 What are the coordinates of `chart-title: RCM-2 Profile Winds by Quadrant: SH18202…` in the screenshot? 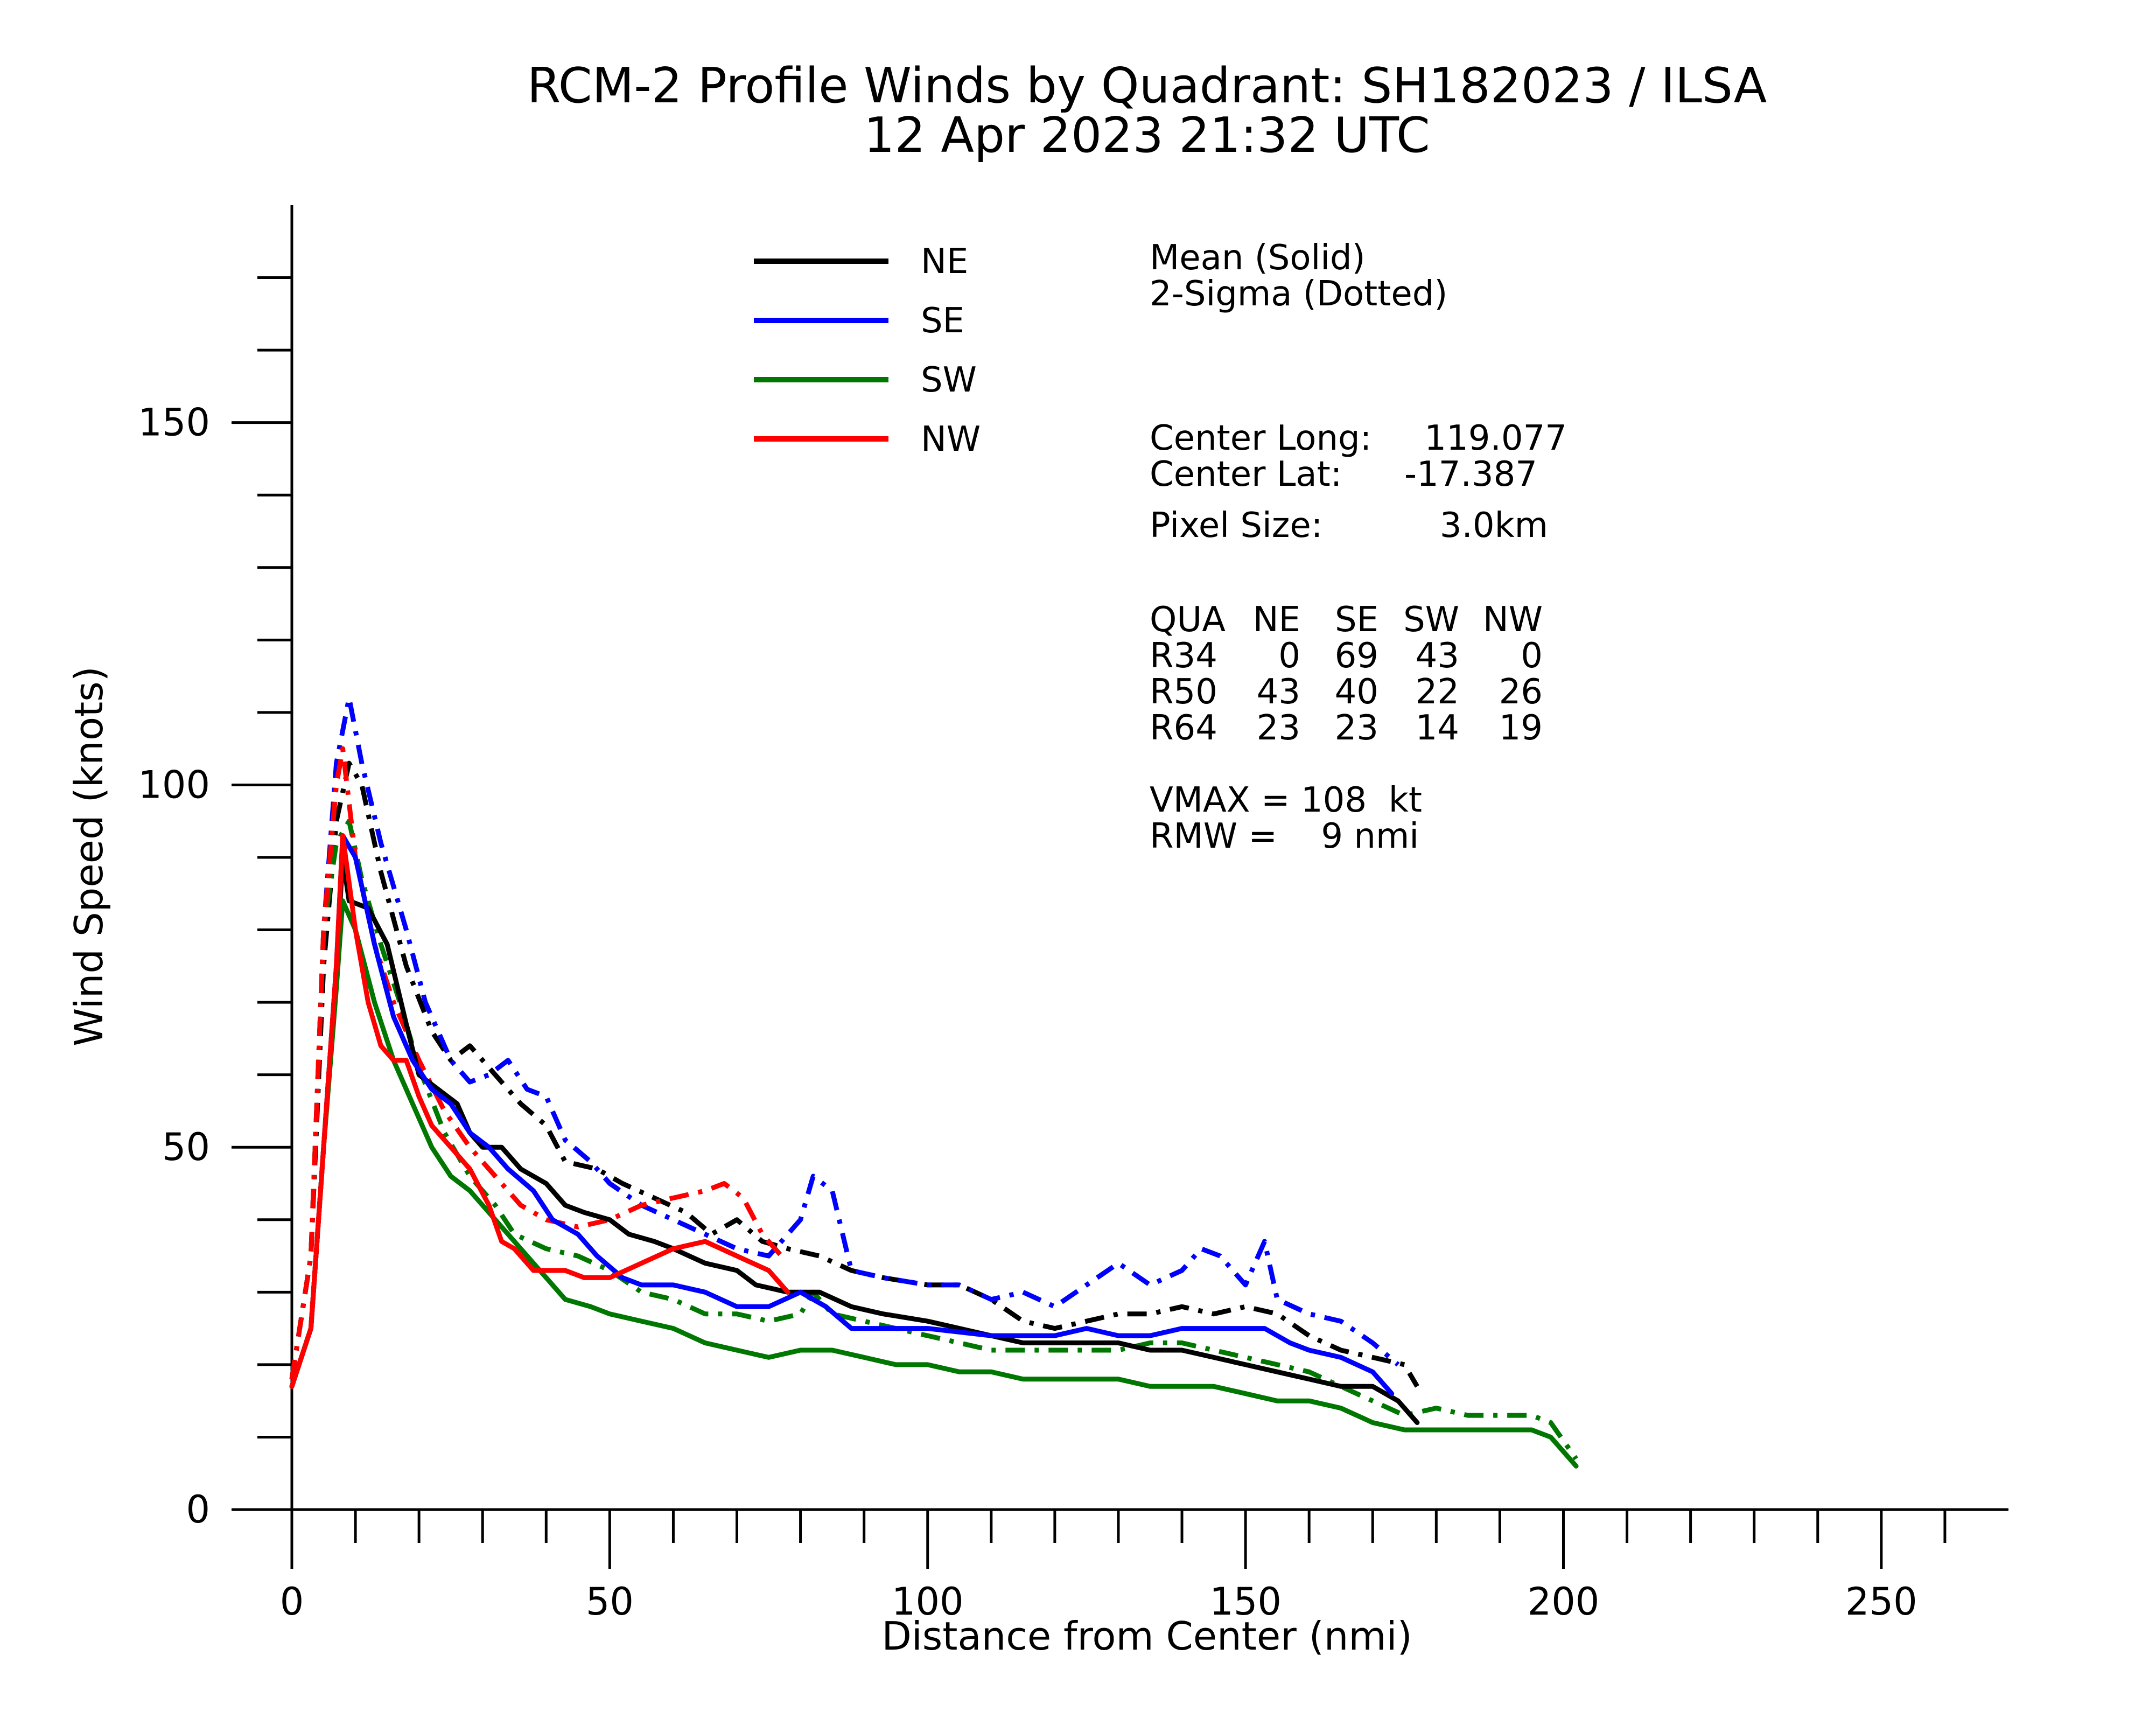 It's located at (1147, 86).